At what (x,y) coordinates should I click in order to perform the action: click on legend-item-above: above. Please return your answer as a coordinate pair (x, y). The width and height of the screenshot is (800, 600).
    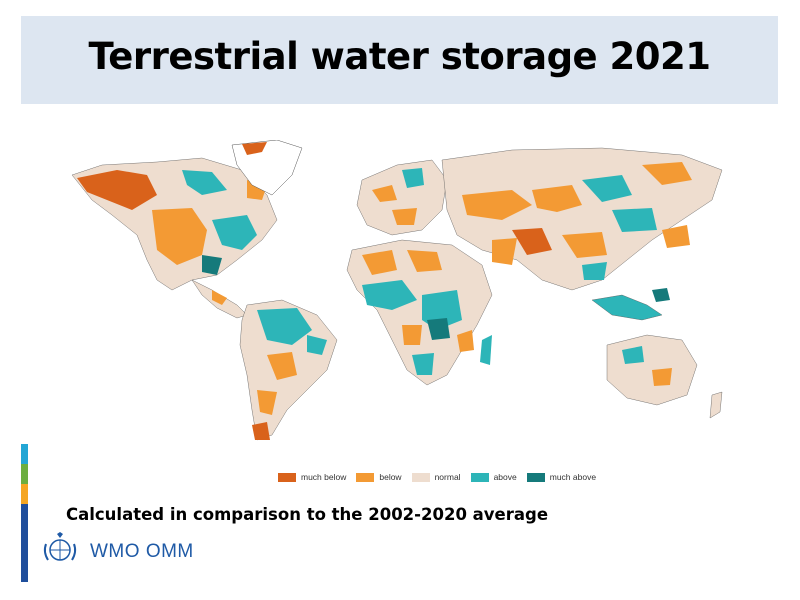
    Looking at the image, I should click on (493, 477).